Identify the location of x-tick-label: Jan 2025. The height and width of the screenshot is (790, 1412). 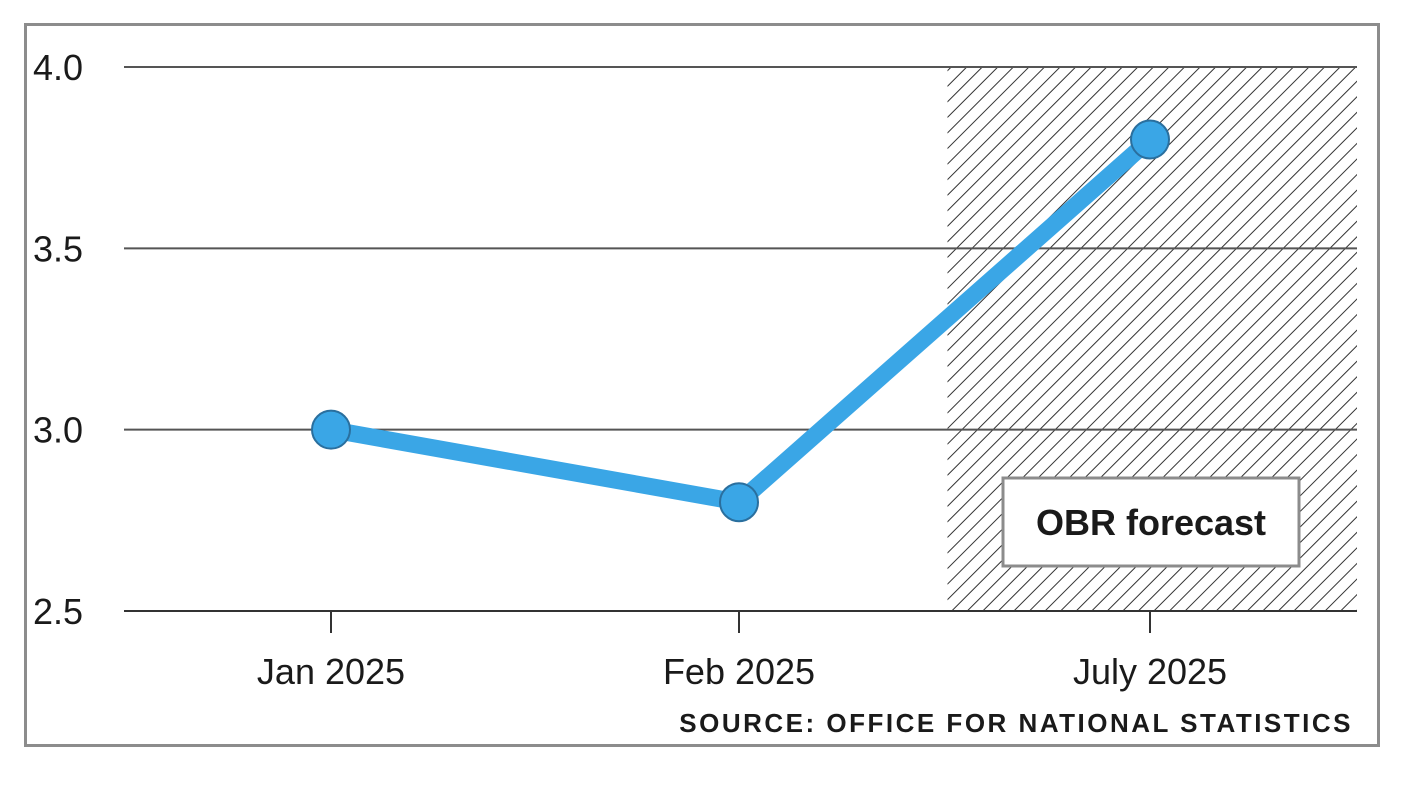
(331, 671).